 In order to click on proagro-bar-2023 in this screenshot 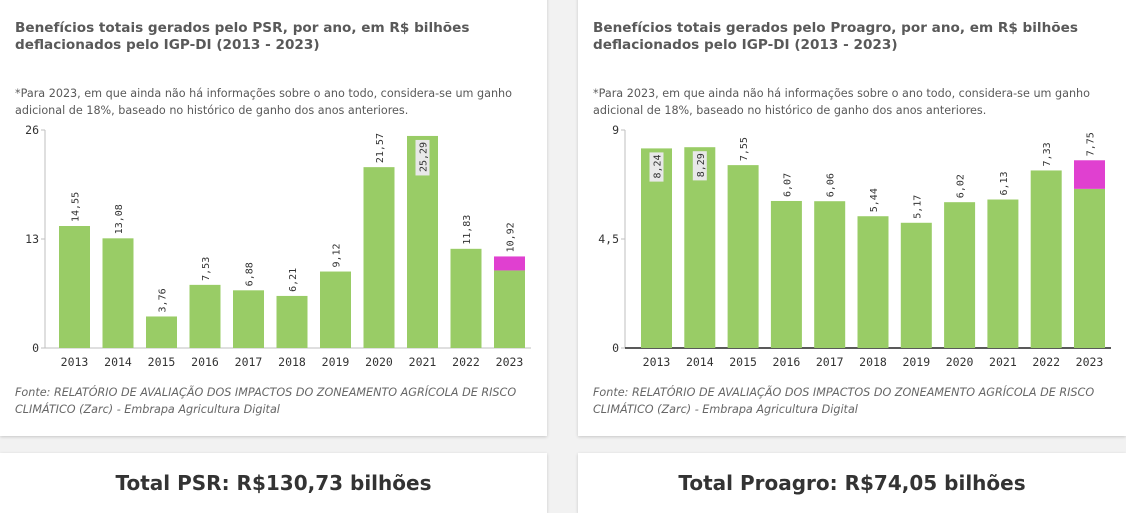, I will do `click(1089, 268)`.